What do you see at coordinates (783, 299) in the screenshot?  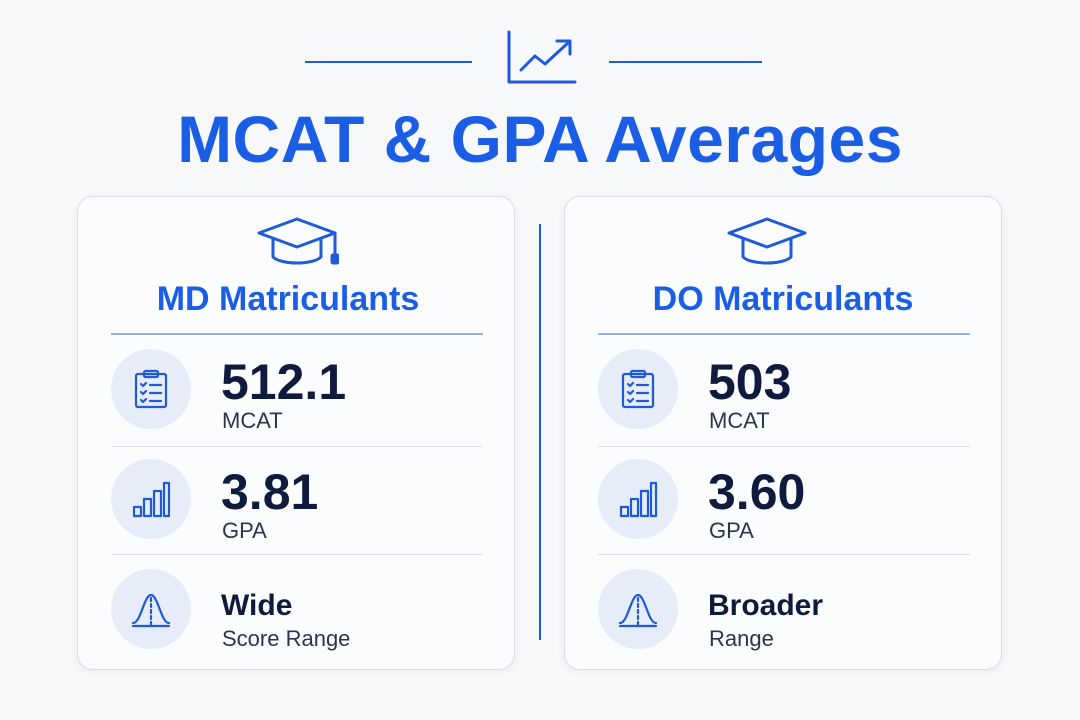 I see `card-title: DO Matriculants` at bounding box center [783, 299].